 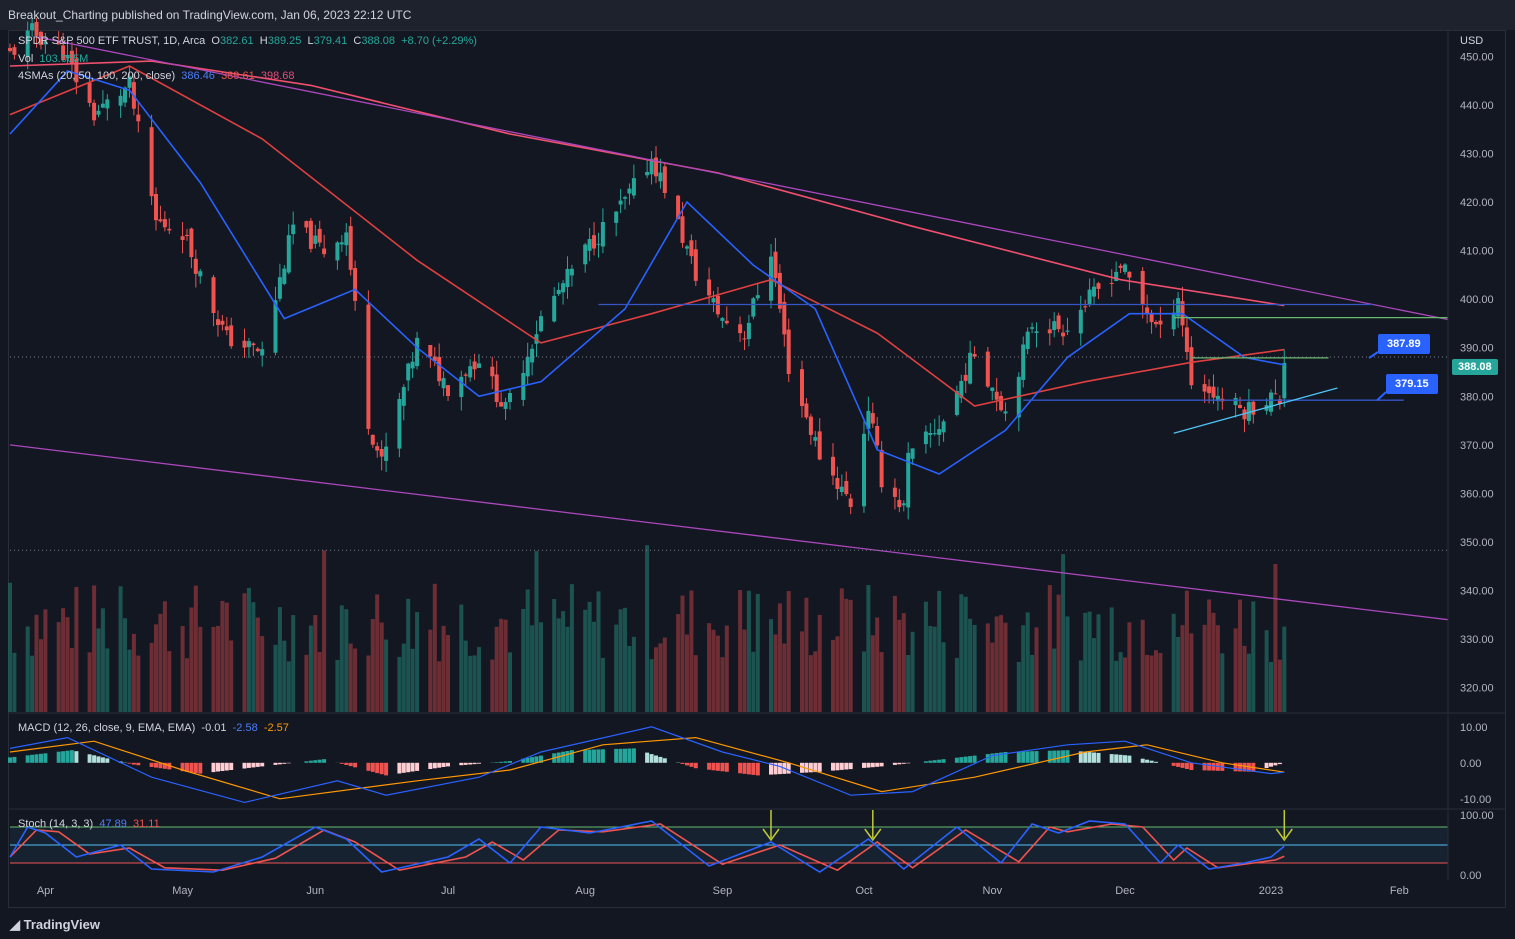 I want to click on macd-y-tick-label: 10.00, so click(x=1474, y=728).